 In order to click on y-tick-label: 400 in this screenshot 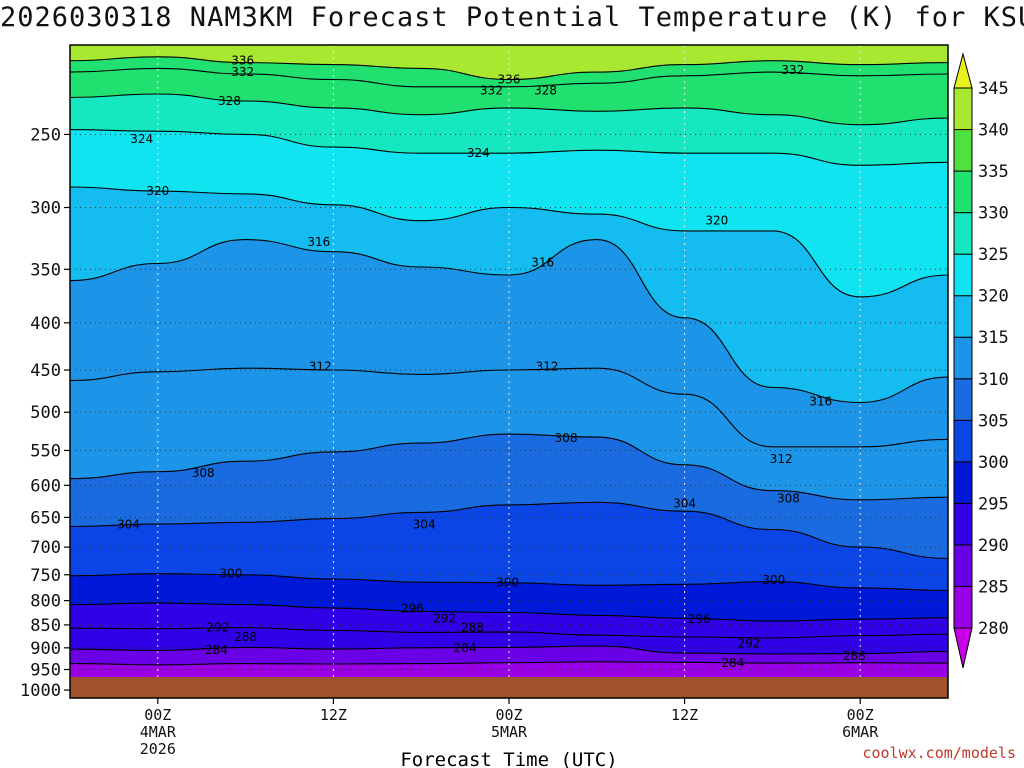, I will do `click(45, 324)`.